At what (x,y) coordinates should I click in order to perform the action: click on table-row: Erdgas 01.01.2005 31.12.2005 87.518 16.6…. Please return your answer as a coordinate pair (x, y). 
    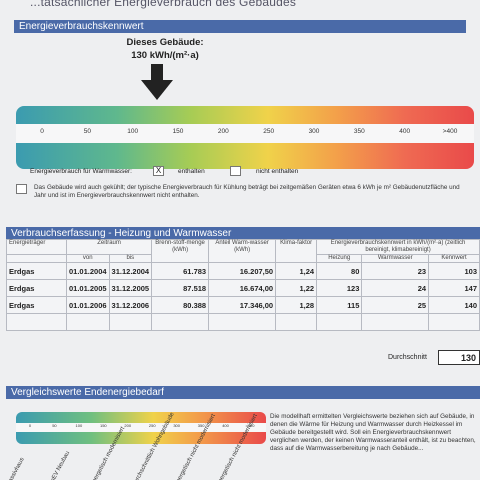
    Looking at the image, I should click on (243, 288).